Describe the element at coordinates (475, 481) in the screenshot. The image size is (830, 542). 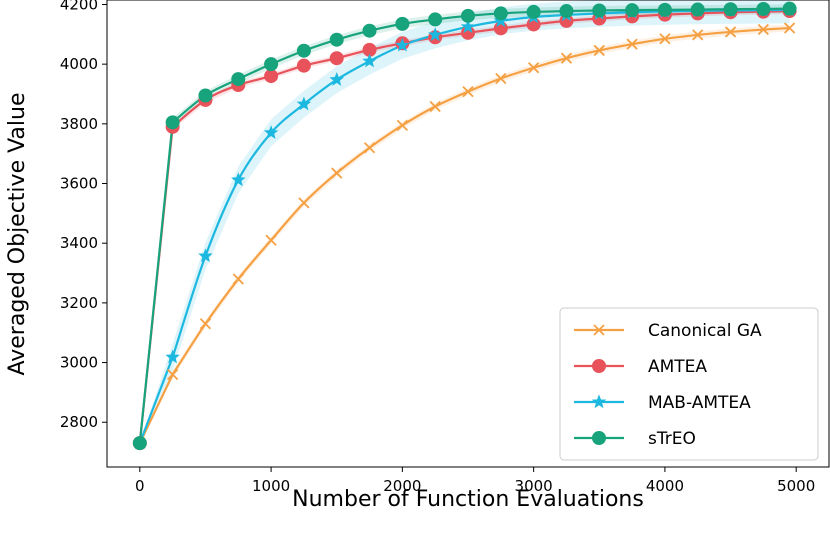
I see `x-axis-ticks: 0 1000 2000 3000 4000 5000` at that location.